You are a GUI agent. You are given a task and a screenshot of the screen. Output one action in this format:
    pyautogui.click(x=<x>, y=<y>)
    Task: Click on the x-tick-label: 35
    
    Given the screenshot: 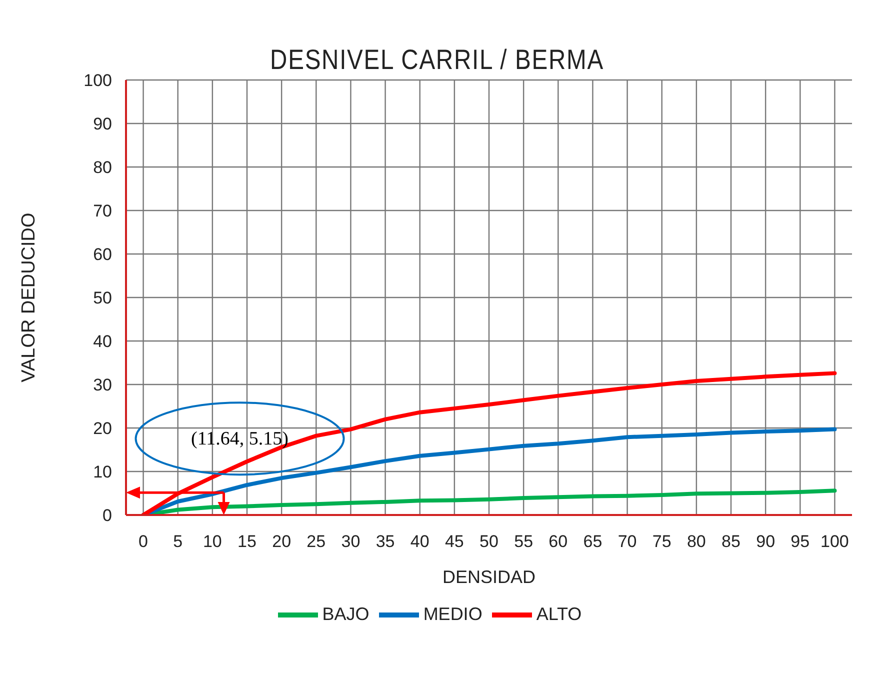 What is the action you would take?
    pyautogui.click(x=385, y=542)
    